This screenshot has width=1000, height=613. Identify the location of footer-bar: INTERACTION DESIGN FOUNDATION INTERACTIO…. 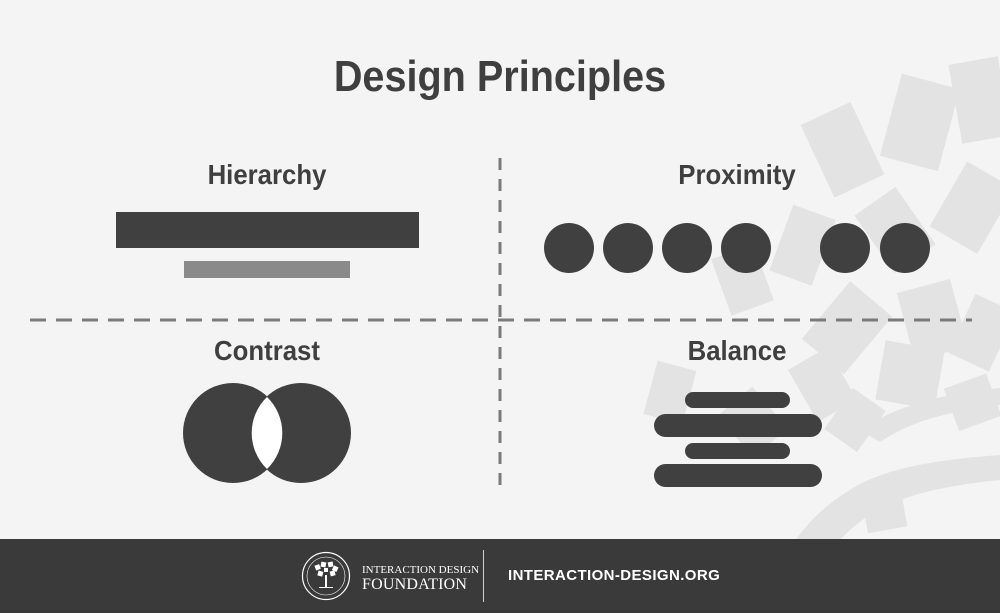
(500, 576).